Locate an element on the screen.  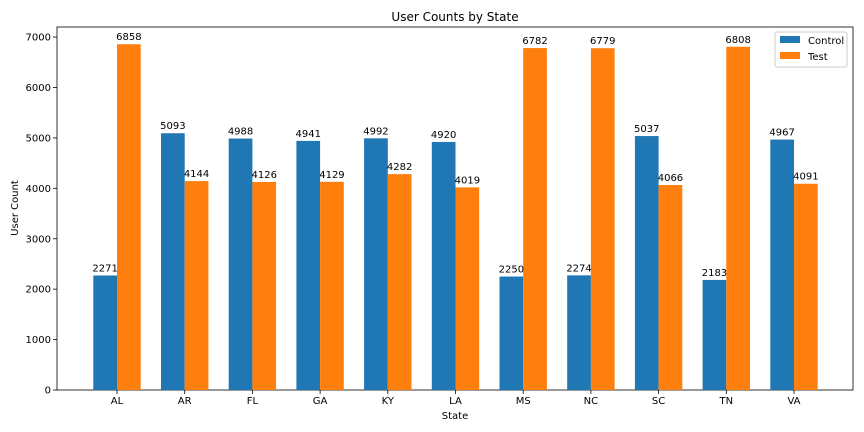
x-axis: AL AR FL GA KY LA MS NC SC TN VA is located at coordinates (456, 398).